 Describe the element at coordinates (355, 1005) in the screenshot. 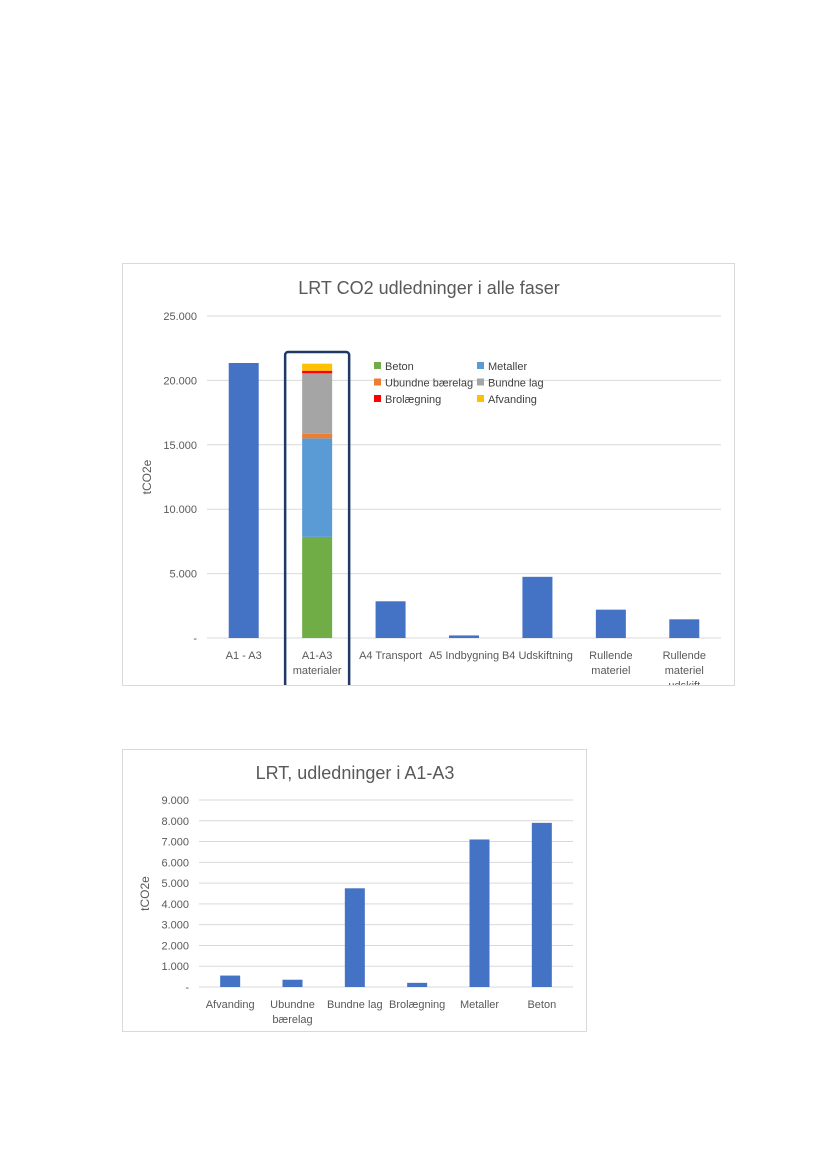

I see `x-tick-label: Bundne lag` at that location.